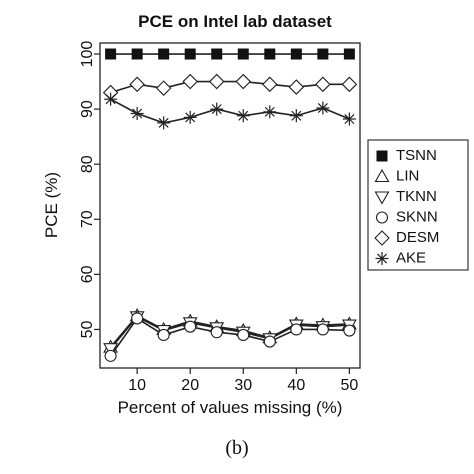 The image size is (474, 474). Describe the element at coordinates (243, 385) in the screenshot. I see `x-tick-label: 30` at that location.